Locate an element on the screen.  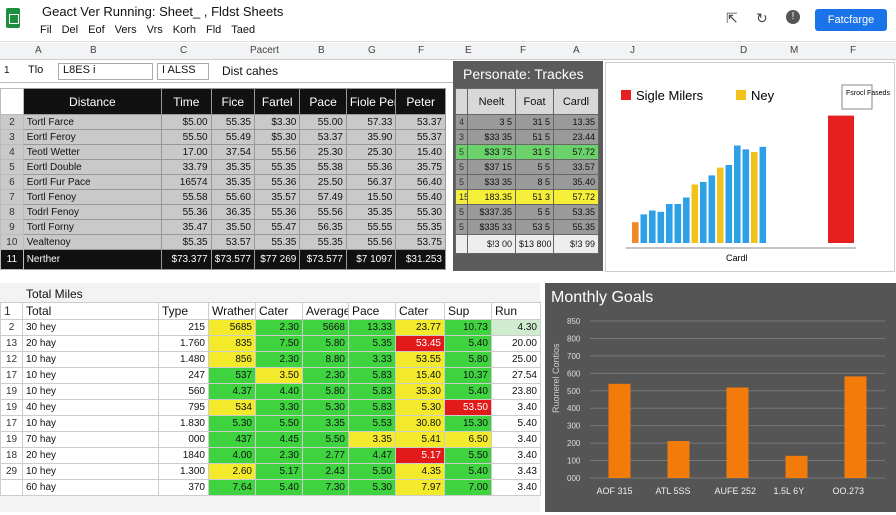
table-cell: 53.57 is located at coordinates (232, 242).